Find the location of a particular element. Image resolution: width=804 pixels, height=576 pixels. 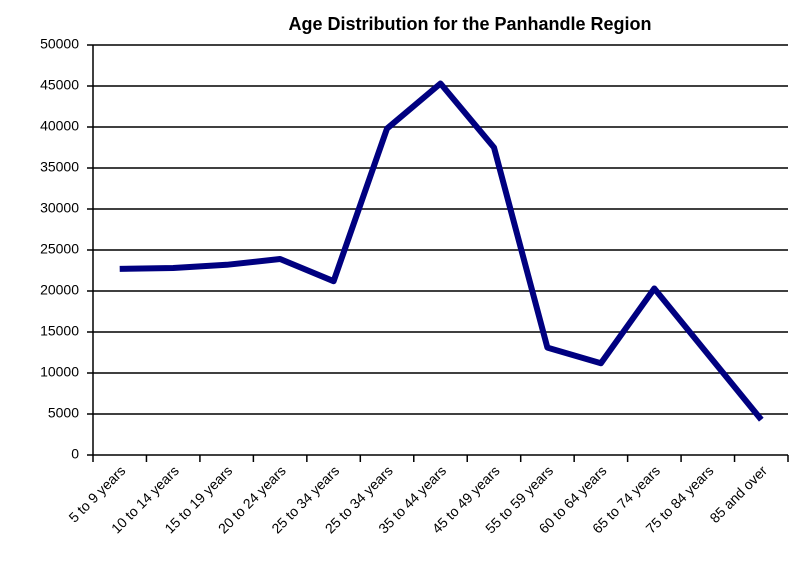

y-tick-label: 15000 is located at coordinates (59, 331).